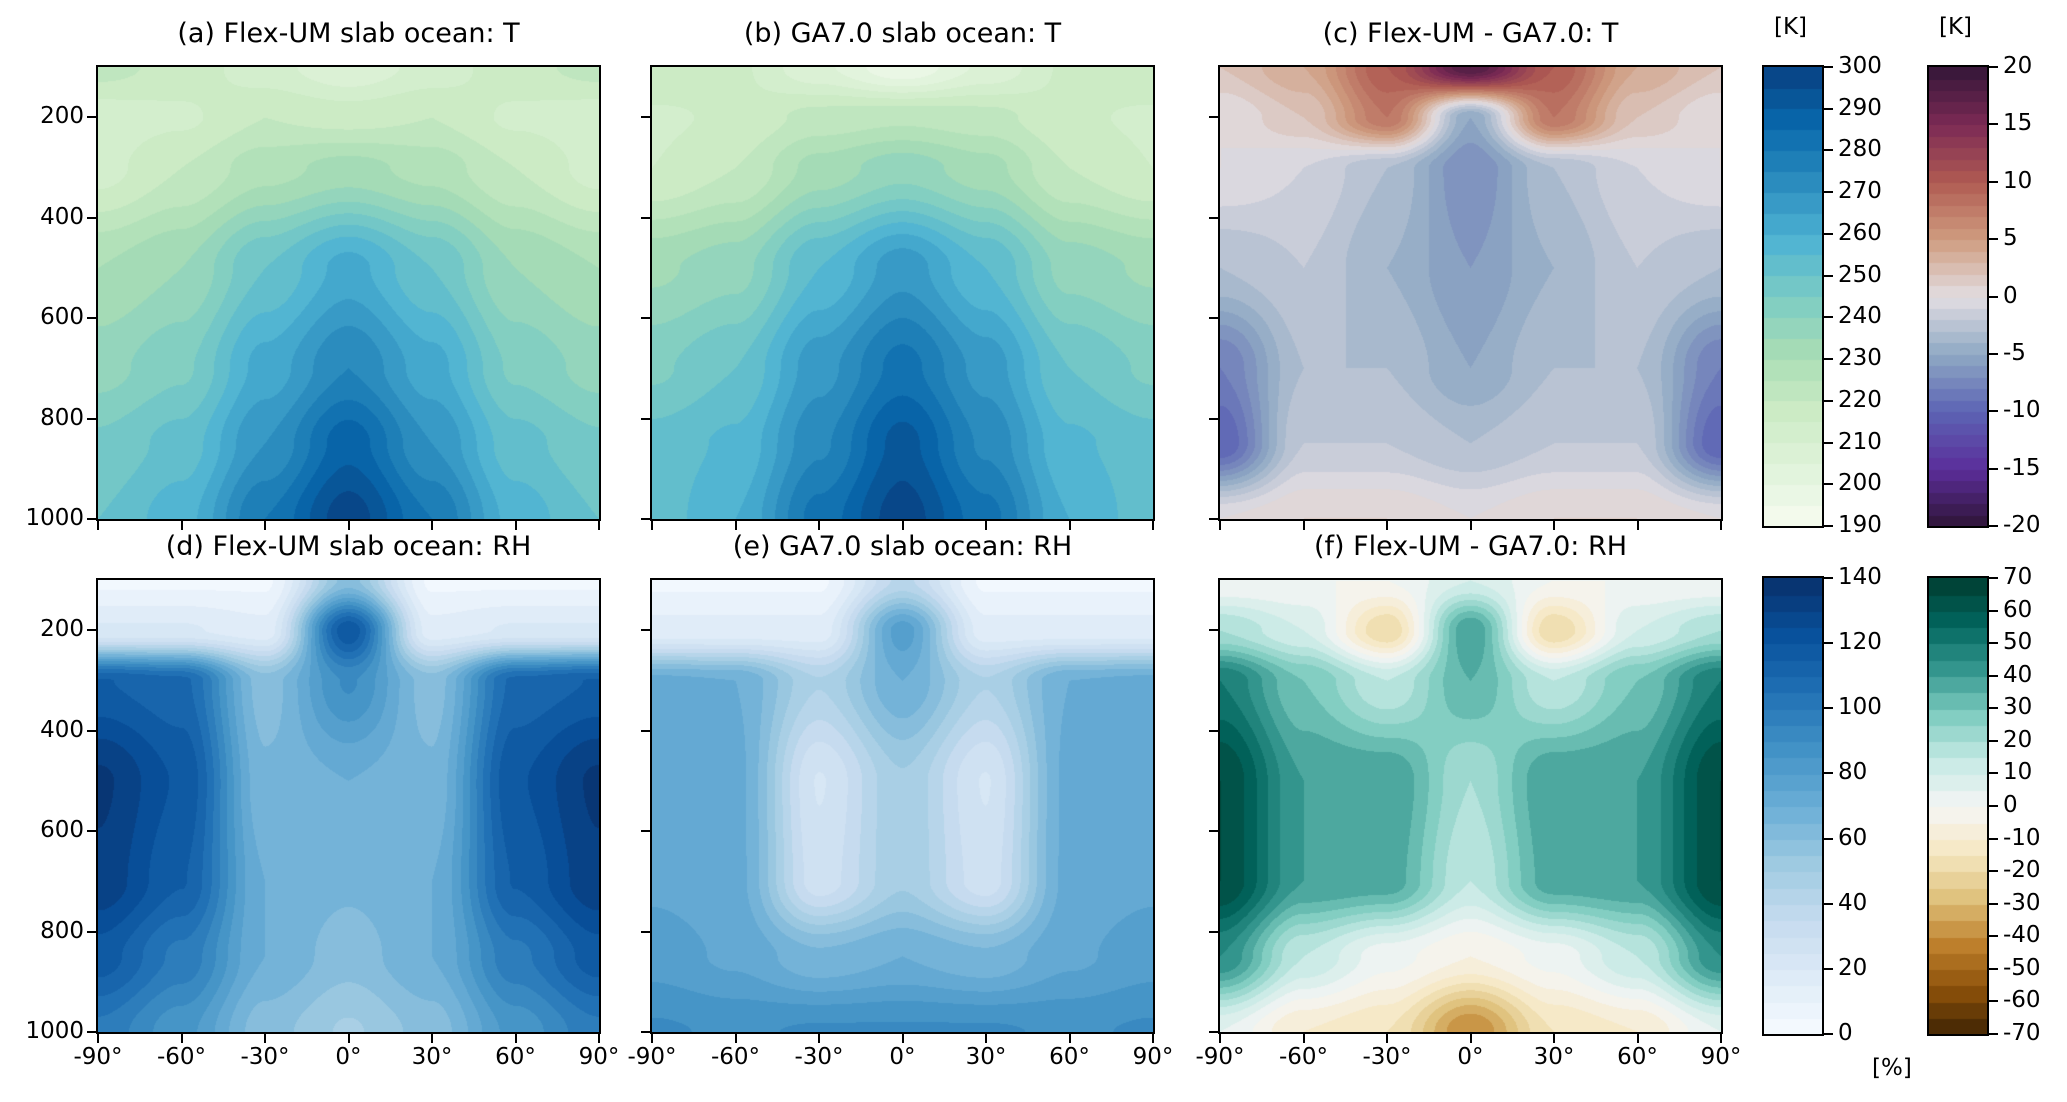  I want to click on colorbar-tick-label: -5, so click(2014, 352).